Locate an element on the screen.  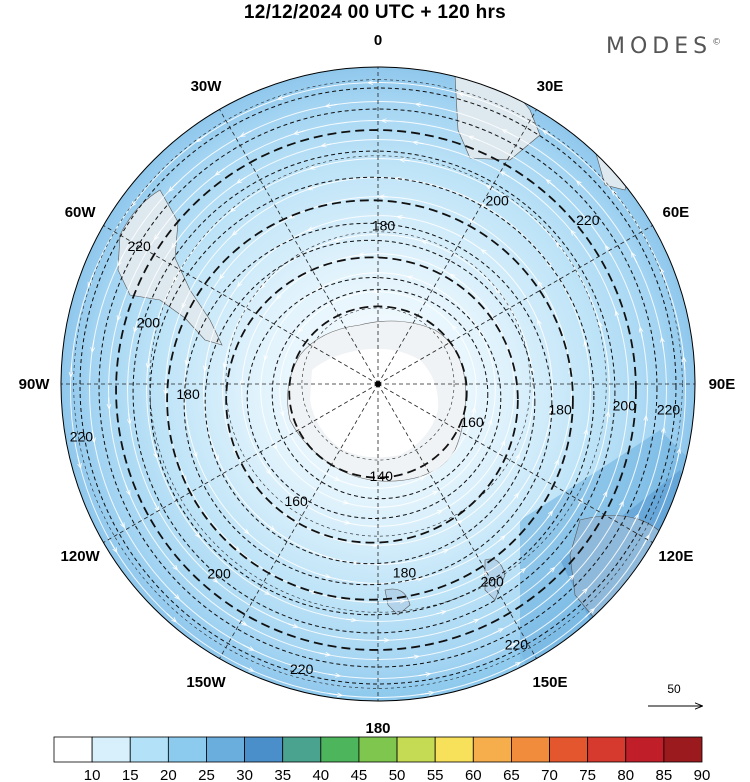
colorbar-label: 35 is located at coordinates (282, 774).